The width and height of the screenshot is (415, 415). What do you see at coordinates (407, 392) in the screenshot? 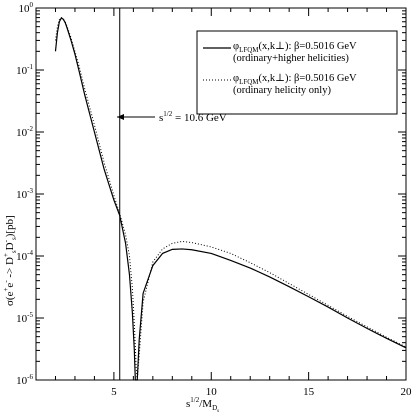
I see `x-tick-label: 20` at bounding box center [407, 392].